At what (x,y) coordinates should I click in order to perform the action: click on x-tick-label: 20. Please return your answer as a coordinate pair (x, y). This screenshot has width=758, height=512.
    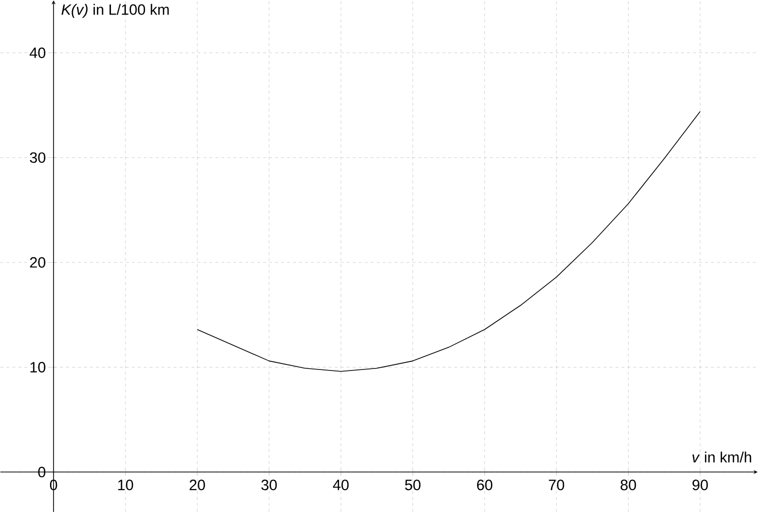
    Looking at the image, I should click on (197, 485).